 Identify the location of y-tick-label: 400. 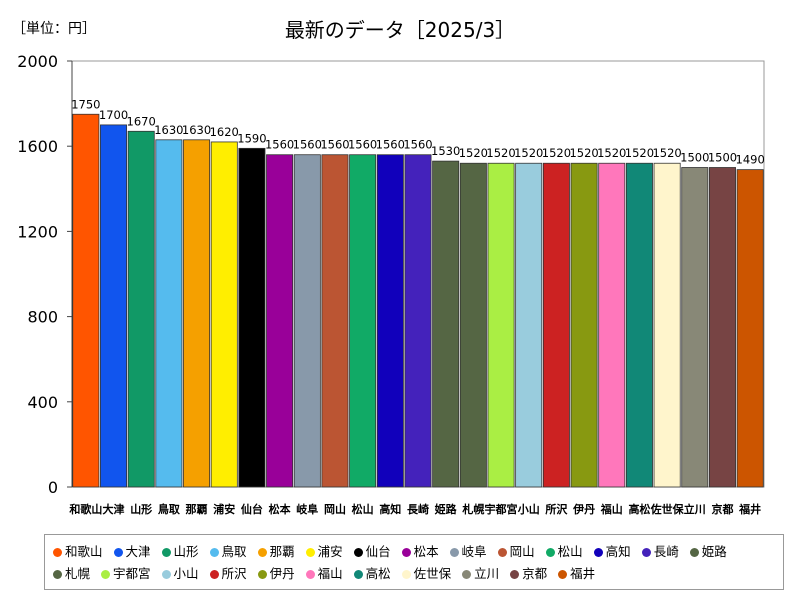
(42, 402).